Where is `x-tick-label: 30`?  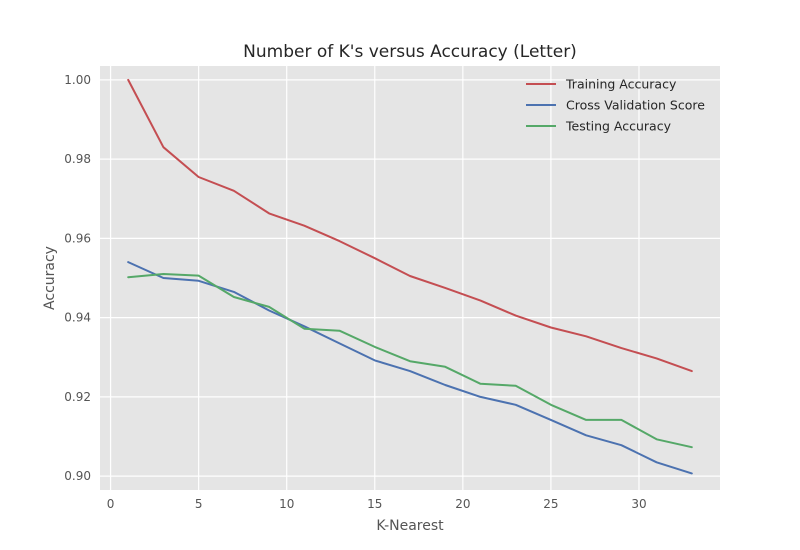 x-tick-label: 30 is located at coordinates (638, 504).